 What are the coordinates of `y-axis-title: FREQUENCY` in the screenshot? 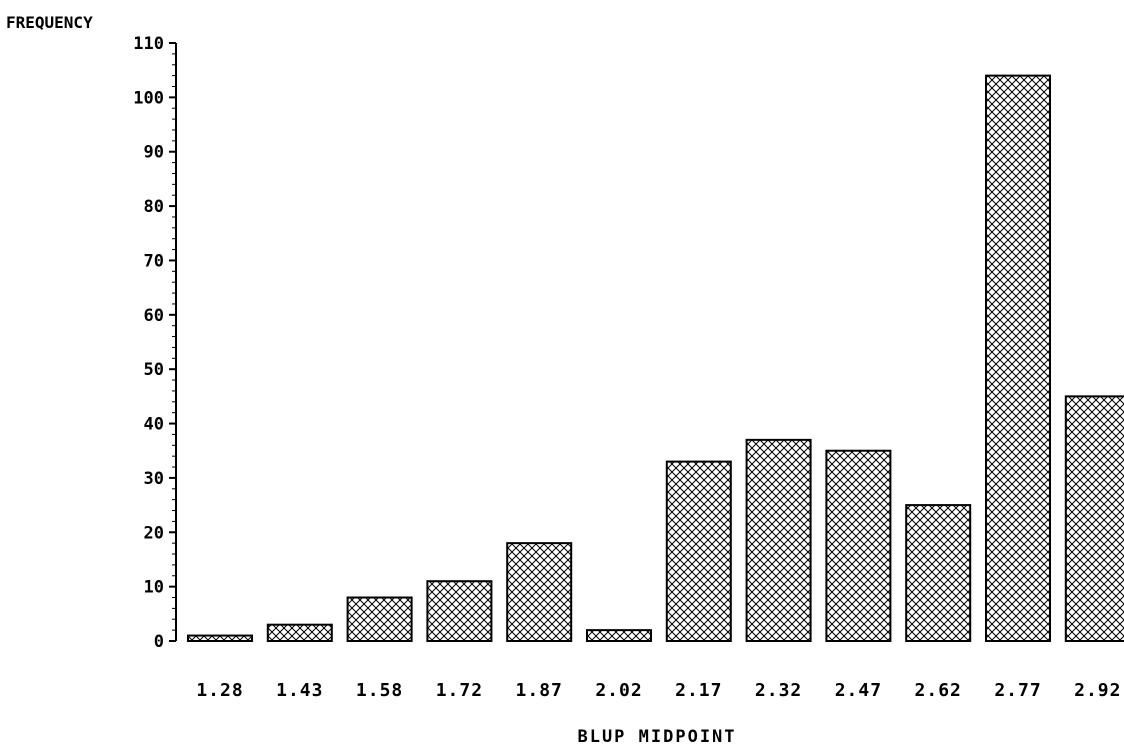 It's located at (49, 22).